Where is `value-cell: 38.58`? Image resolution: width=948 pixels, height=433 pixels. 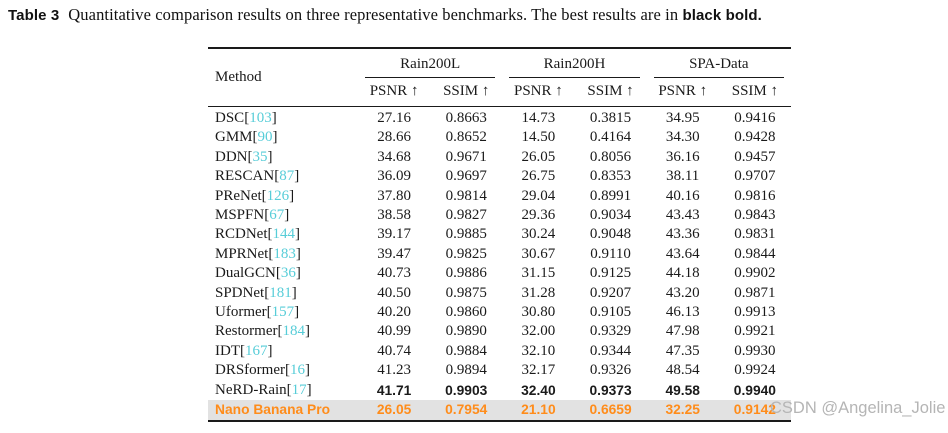
value-cell: 38.58 is located at coordinates (394, 215).